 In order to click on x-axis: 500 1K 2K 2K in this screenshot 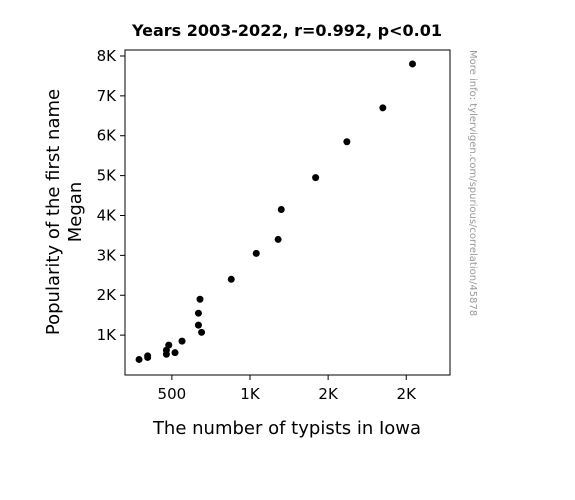, I will do `click(288, 389)`.